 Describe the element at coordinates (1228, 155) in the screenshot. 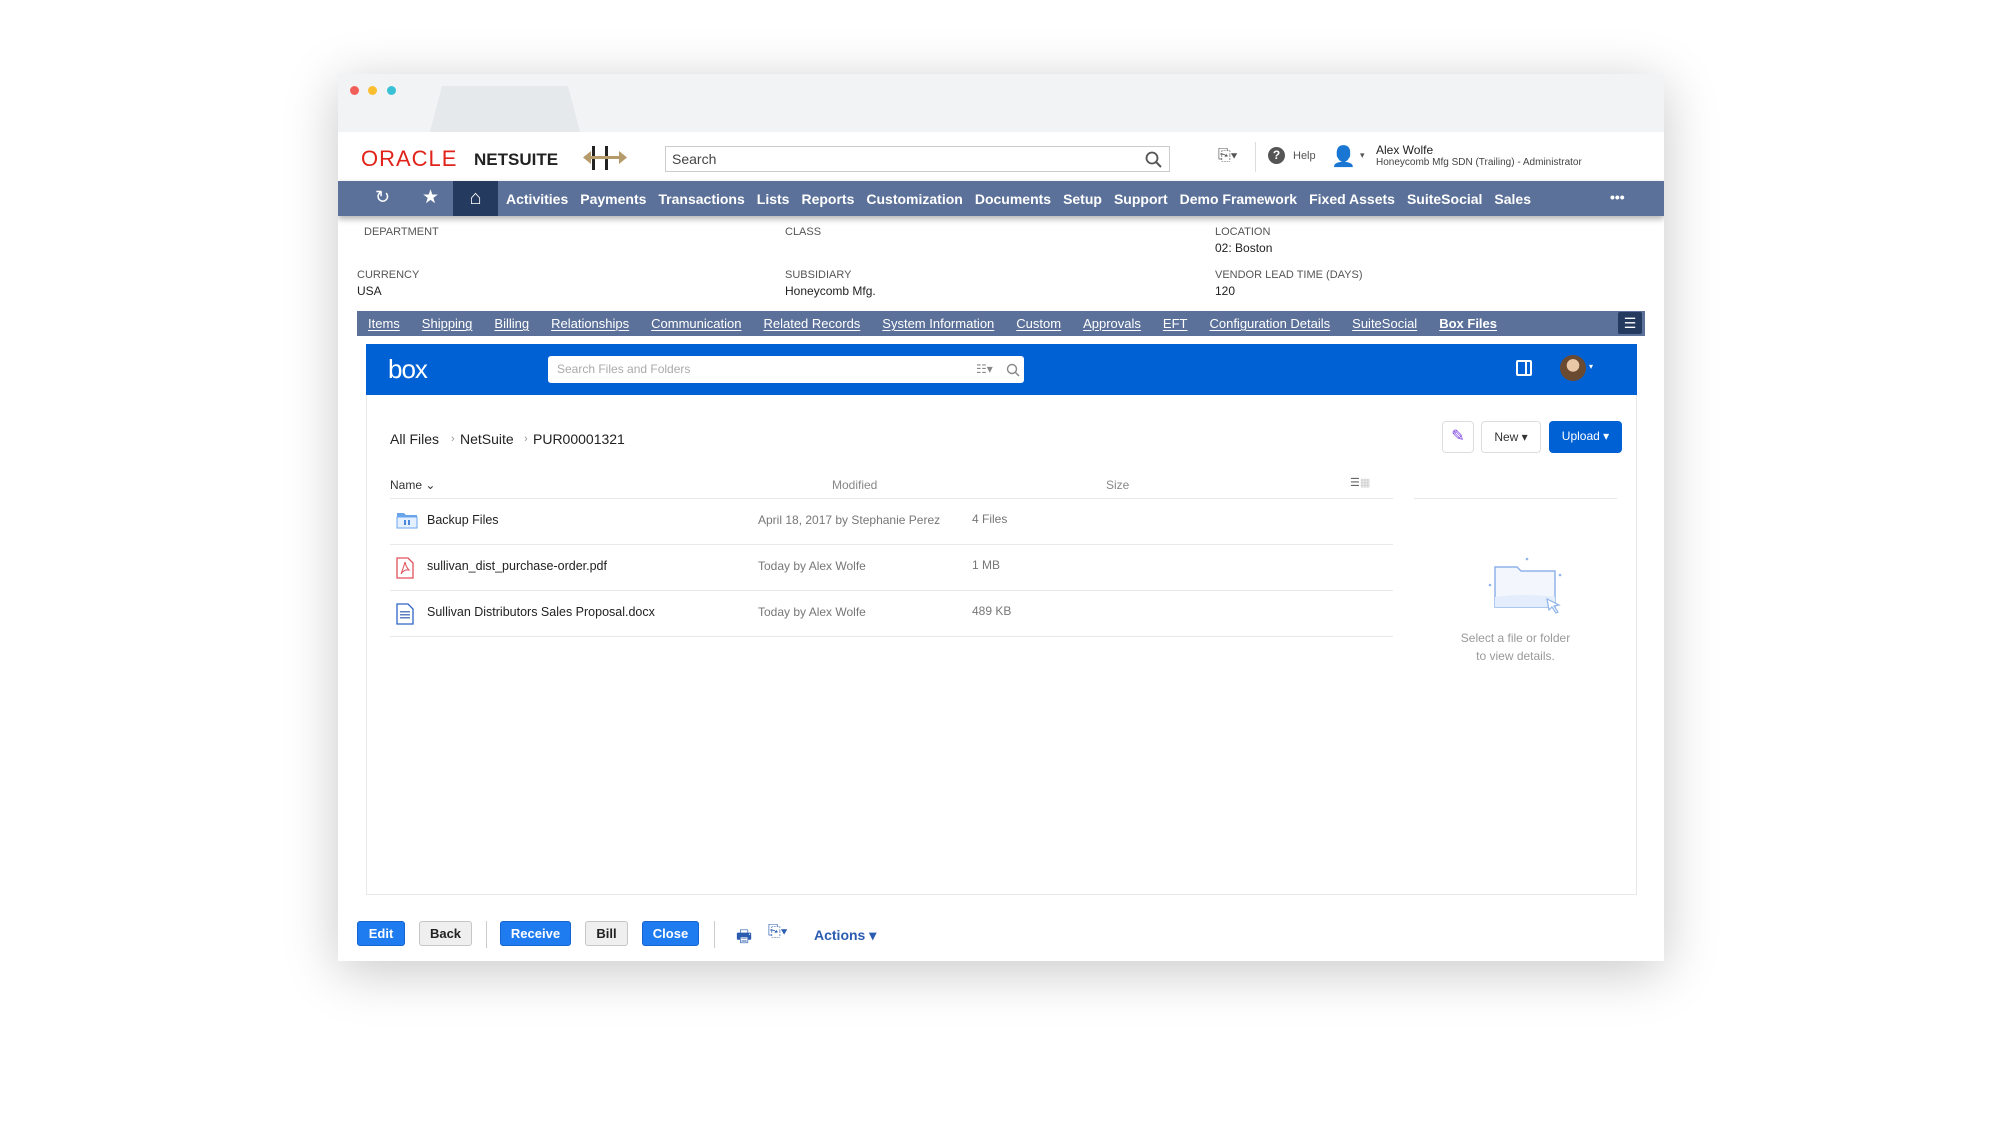

I see `create-new-icon: ⎘▾` at that location.